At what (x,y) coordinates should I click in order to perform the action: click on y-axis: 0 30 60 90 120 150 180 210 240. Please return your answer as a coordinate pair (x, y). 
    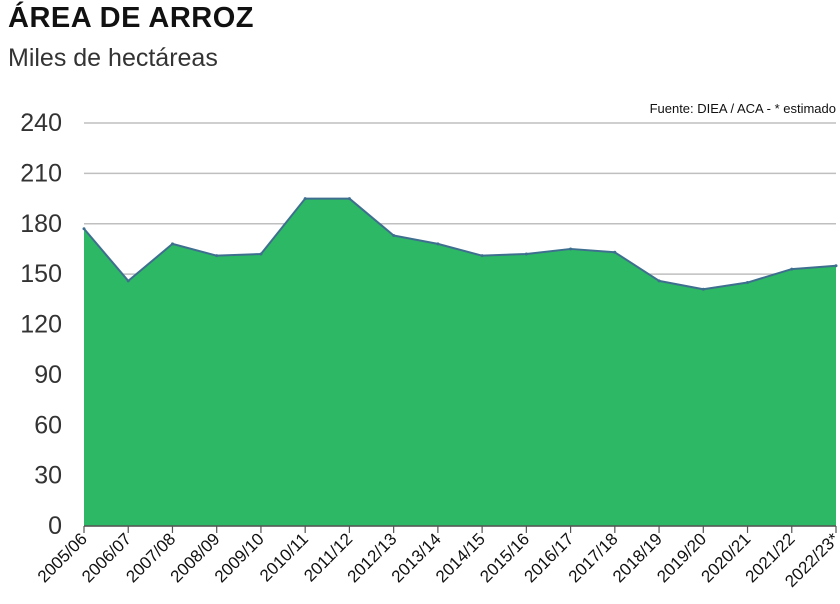
    Looking at the image, I should click on (41, 324).